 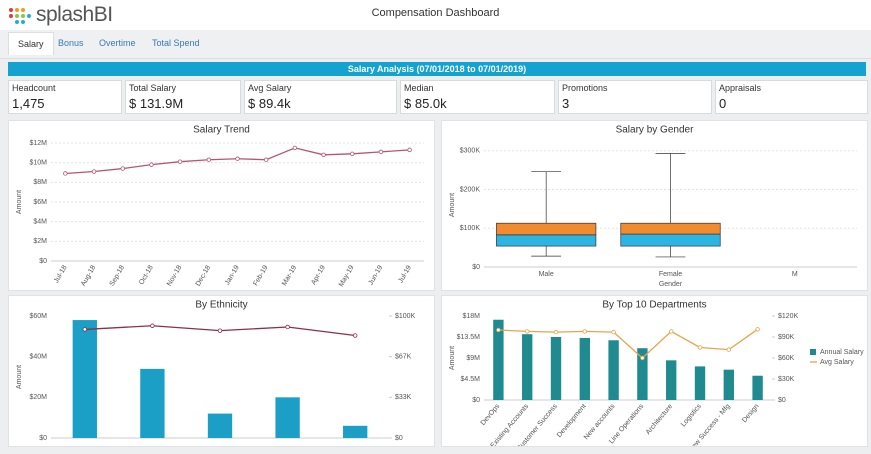 I want to click on y-tick-label: $18M, so click(x=471, y=316).